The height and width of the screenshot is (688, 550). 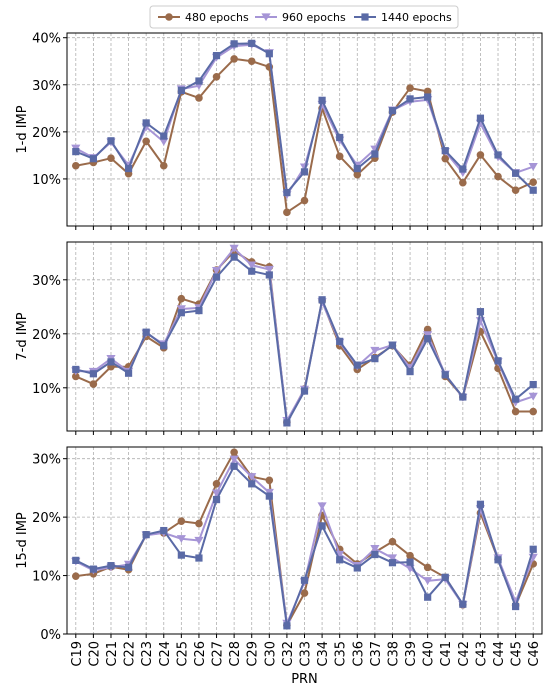 I want to click on x-tick-label: C40, so click(x=429, y=654).